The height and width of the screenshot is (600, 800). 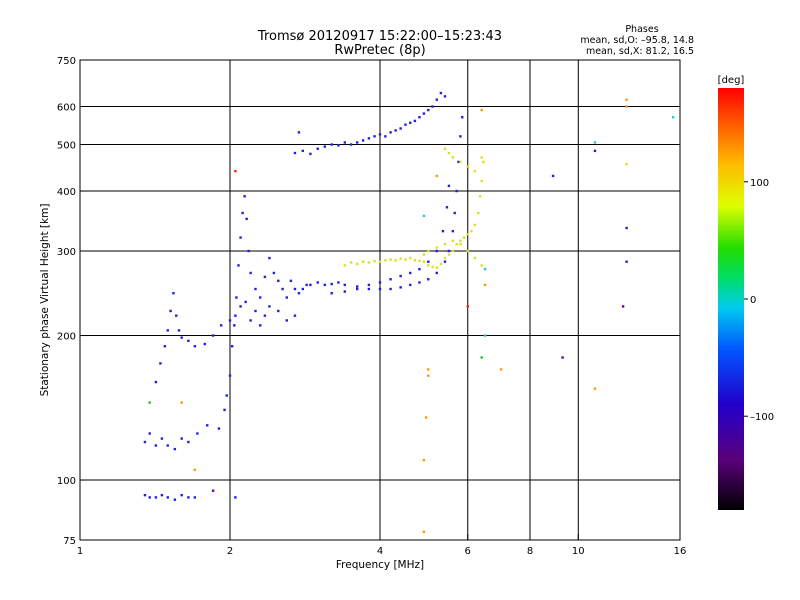 What do you see at coordinates (530, 551) in the screenshot?
I see `x-tick-label: 8` at bounding box center [530, 551].